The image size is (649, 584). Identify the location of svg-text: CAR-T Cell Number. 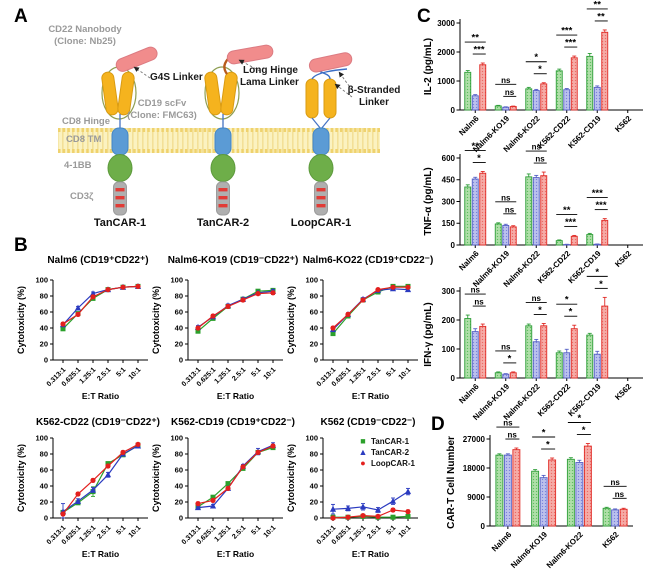
(451, 482).